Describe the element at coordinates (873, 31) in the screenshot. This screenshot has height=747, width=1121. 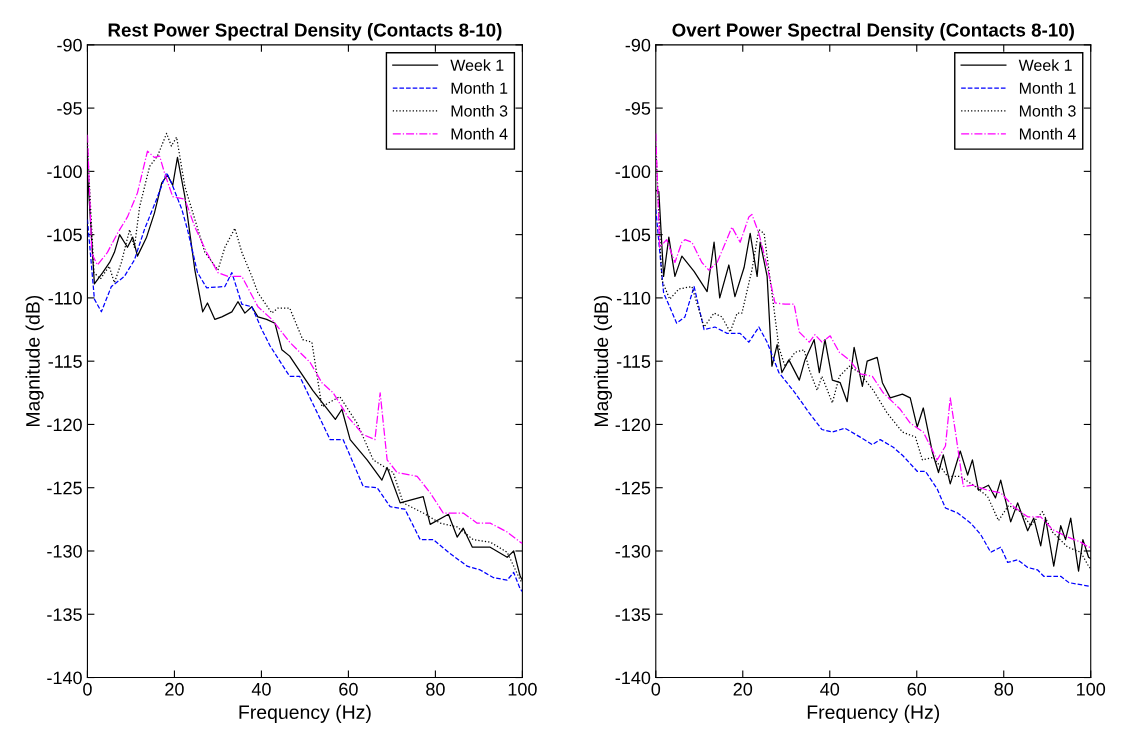
I see `chart-title: Overt Power Spectral Density (Contacts 8-10)` at that location.